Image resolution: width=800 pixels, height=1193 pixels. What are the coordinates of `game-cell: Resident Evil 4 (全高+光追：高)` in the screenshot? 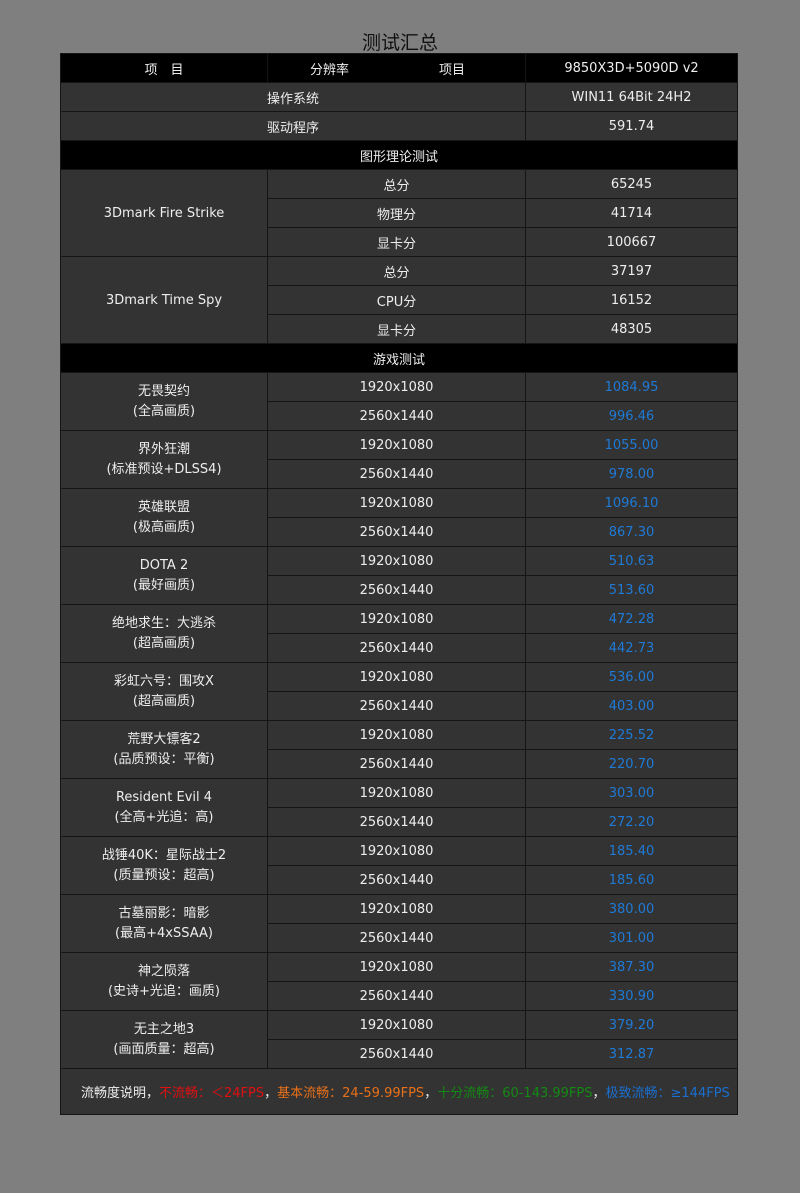 It's located at (164, 807).